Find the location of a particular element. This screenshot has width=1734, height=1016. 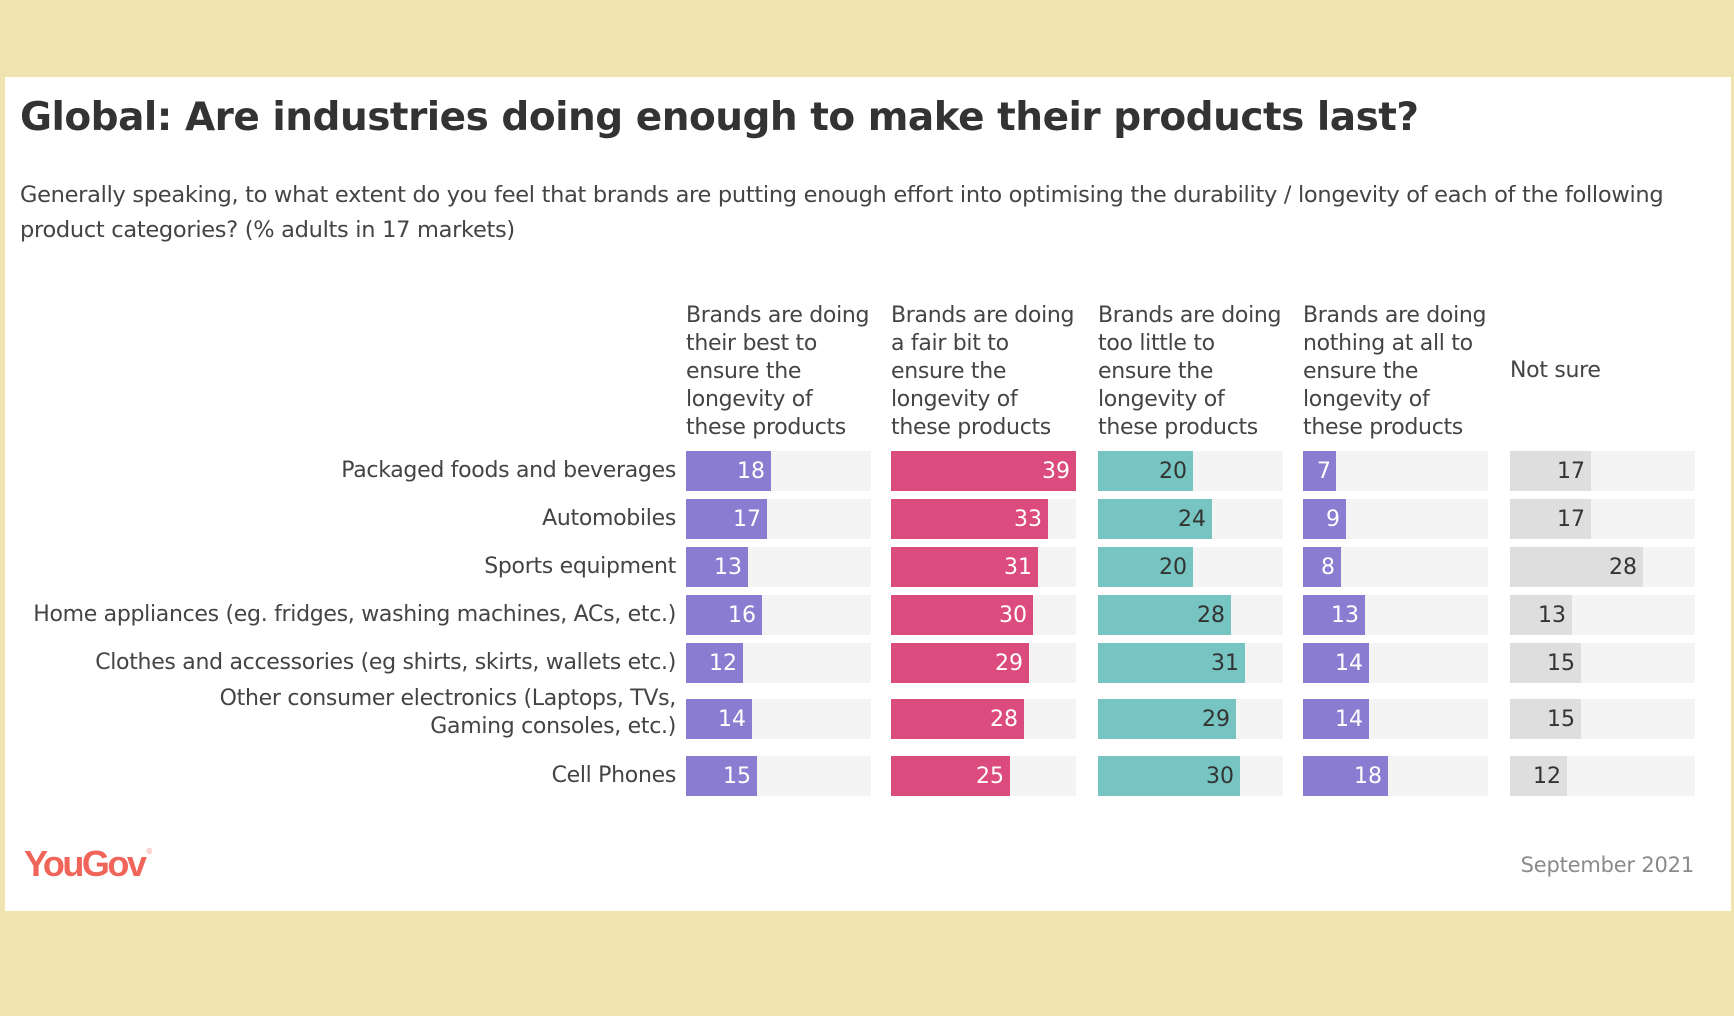

registered-mark: ® is located at coordinates (149, 851).